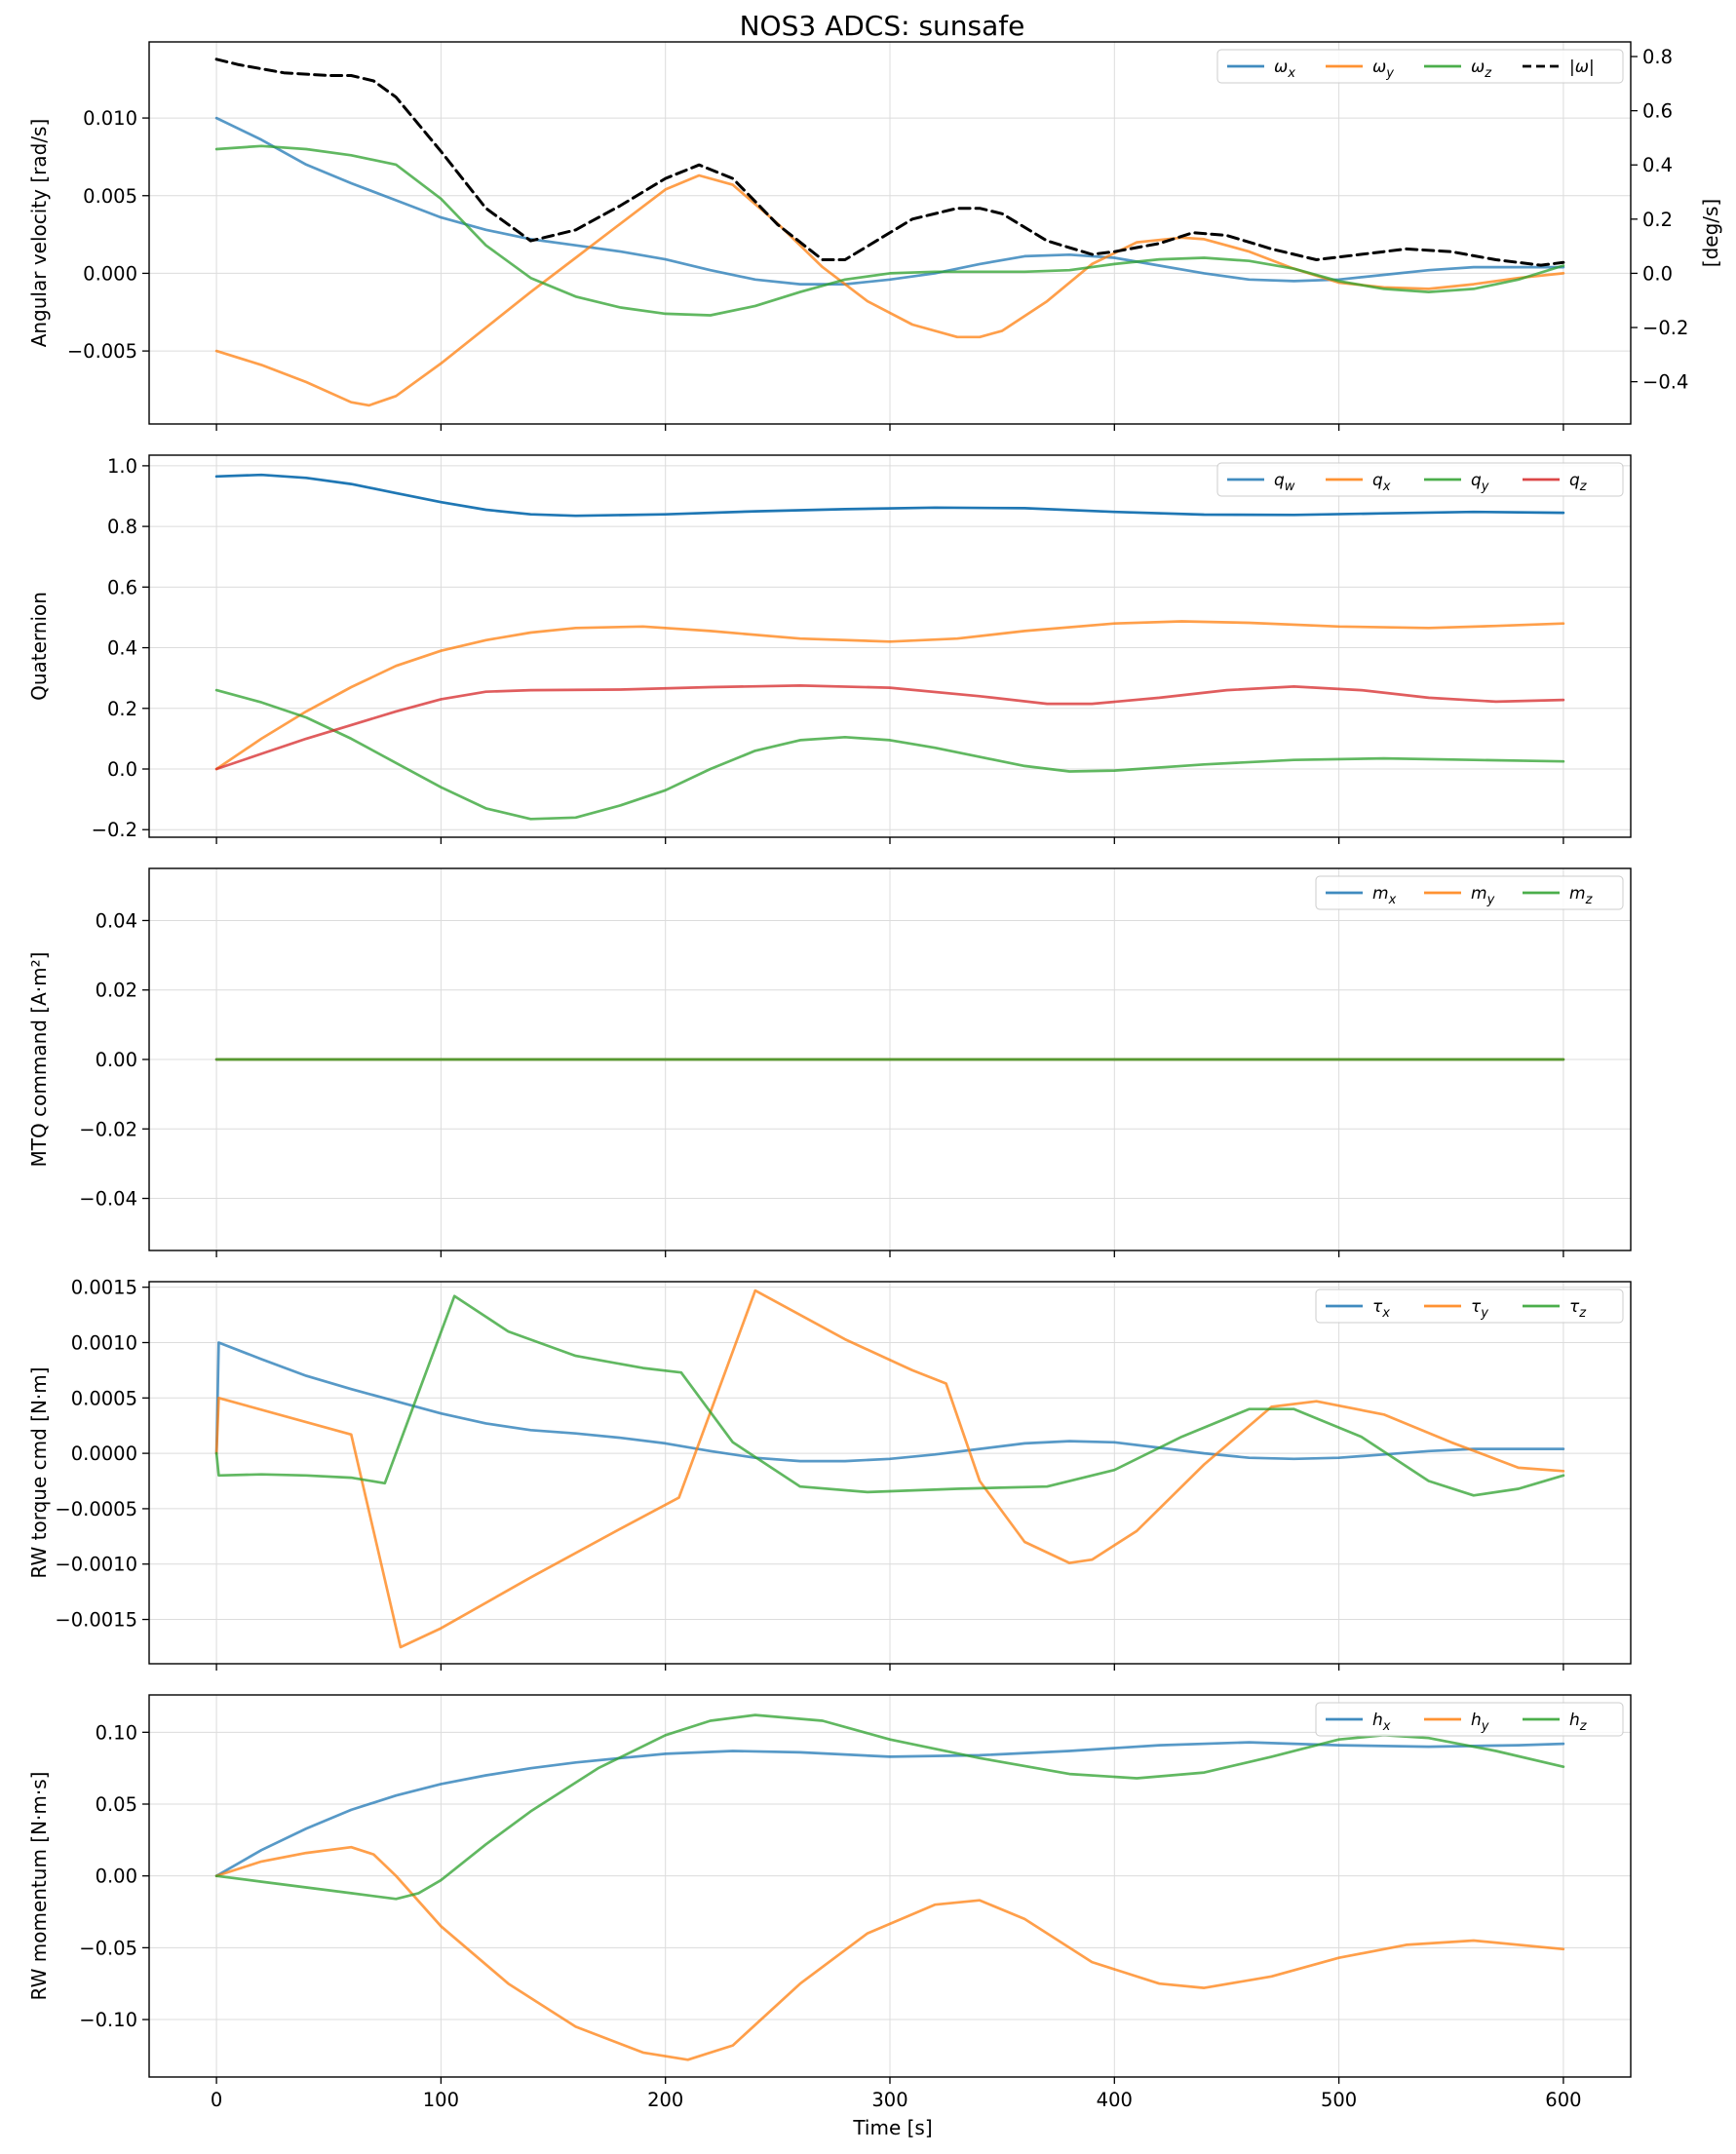 The image size is (1736, 2154). What do you see at coordinates (116, 920) in the screenshot?
I see `y-tick-label: 0.04` at bounding box center [116, 920].